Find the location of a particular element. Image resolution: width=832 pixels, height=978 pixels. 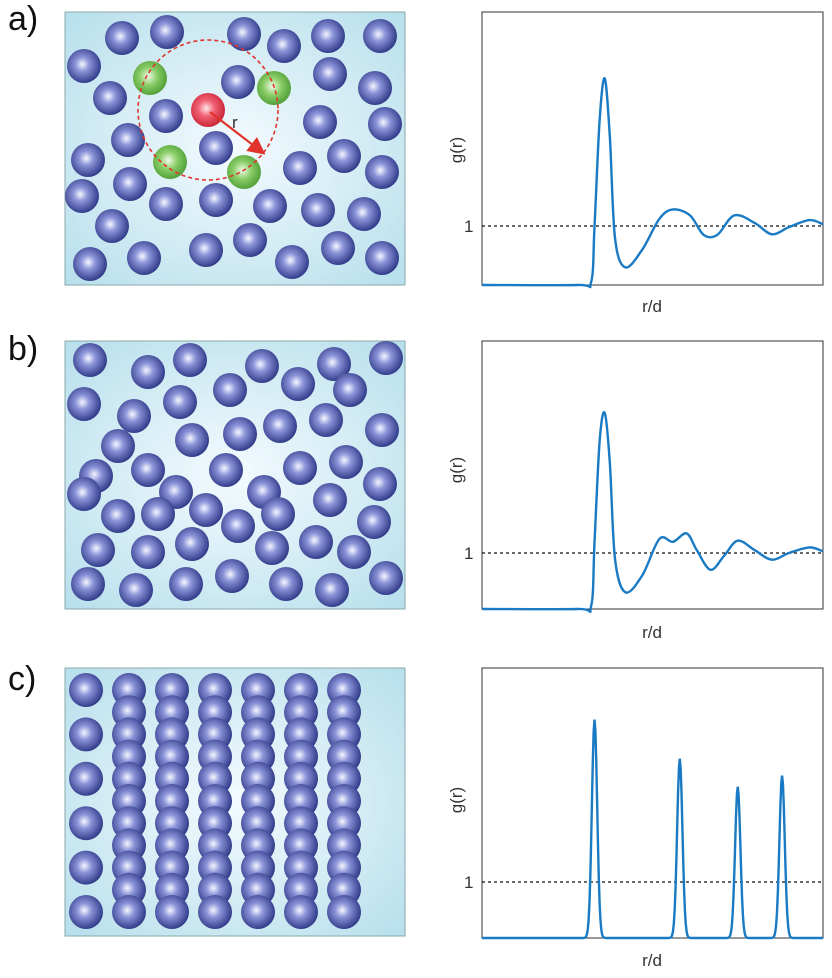

panel-a-spheres is located at coordinates (233, 148).